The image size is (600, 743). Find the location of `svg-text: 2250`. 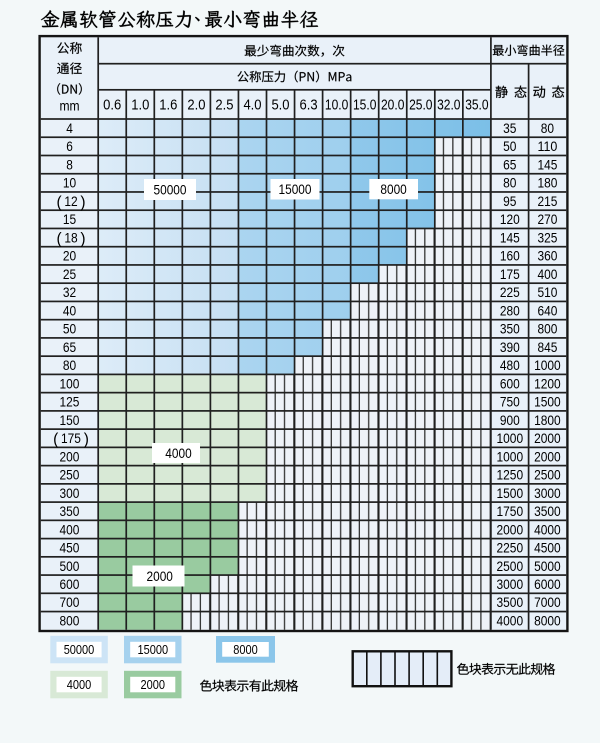

svg-text: 2250 is located at coordinates (510, 548).